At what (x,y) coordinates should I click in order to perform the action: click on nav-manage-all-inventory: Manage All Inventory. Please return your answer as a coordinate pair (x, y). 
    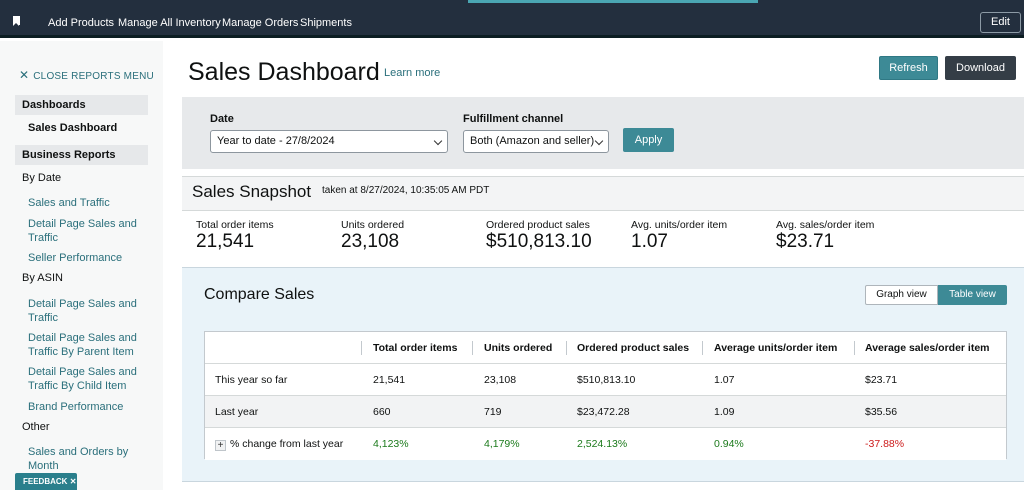
    Looking at the image, I should click on (169, 23).